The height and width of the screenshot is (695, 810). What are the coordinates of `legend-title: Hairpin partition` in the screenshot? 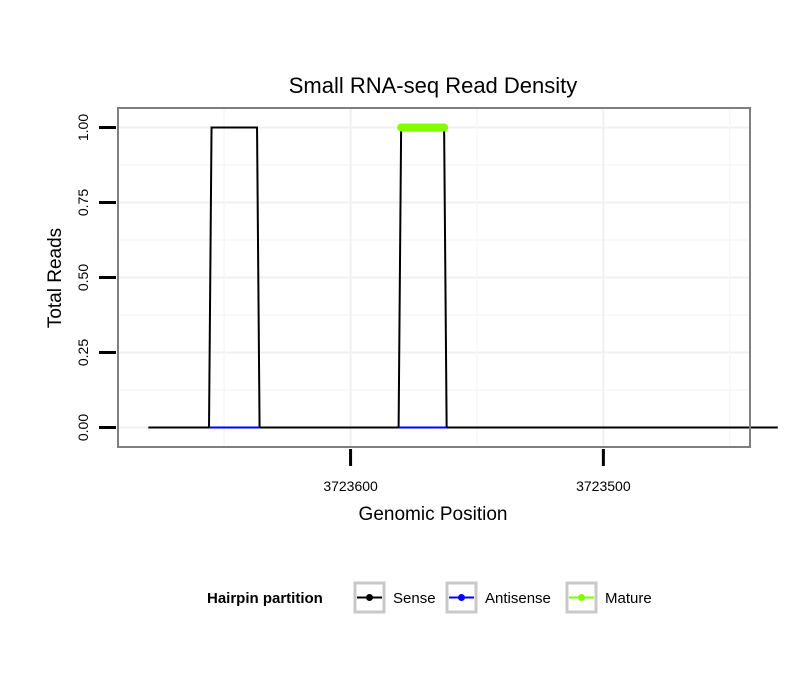 It's located at (265, 598).